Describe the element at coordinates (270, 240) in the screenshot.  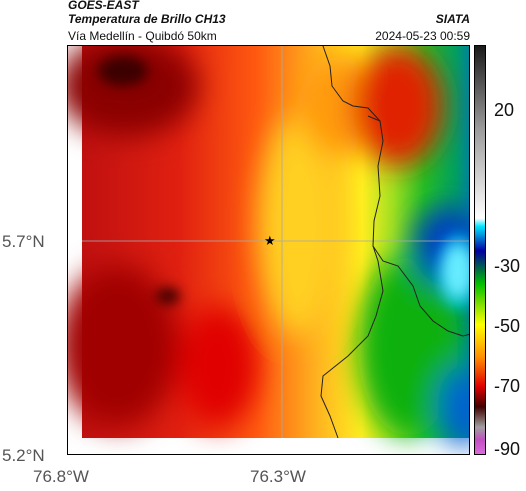
I see `star-icon: ★` at that location.